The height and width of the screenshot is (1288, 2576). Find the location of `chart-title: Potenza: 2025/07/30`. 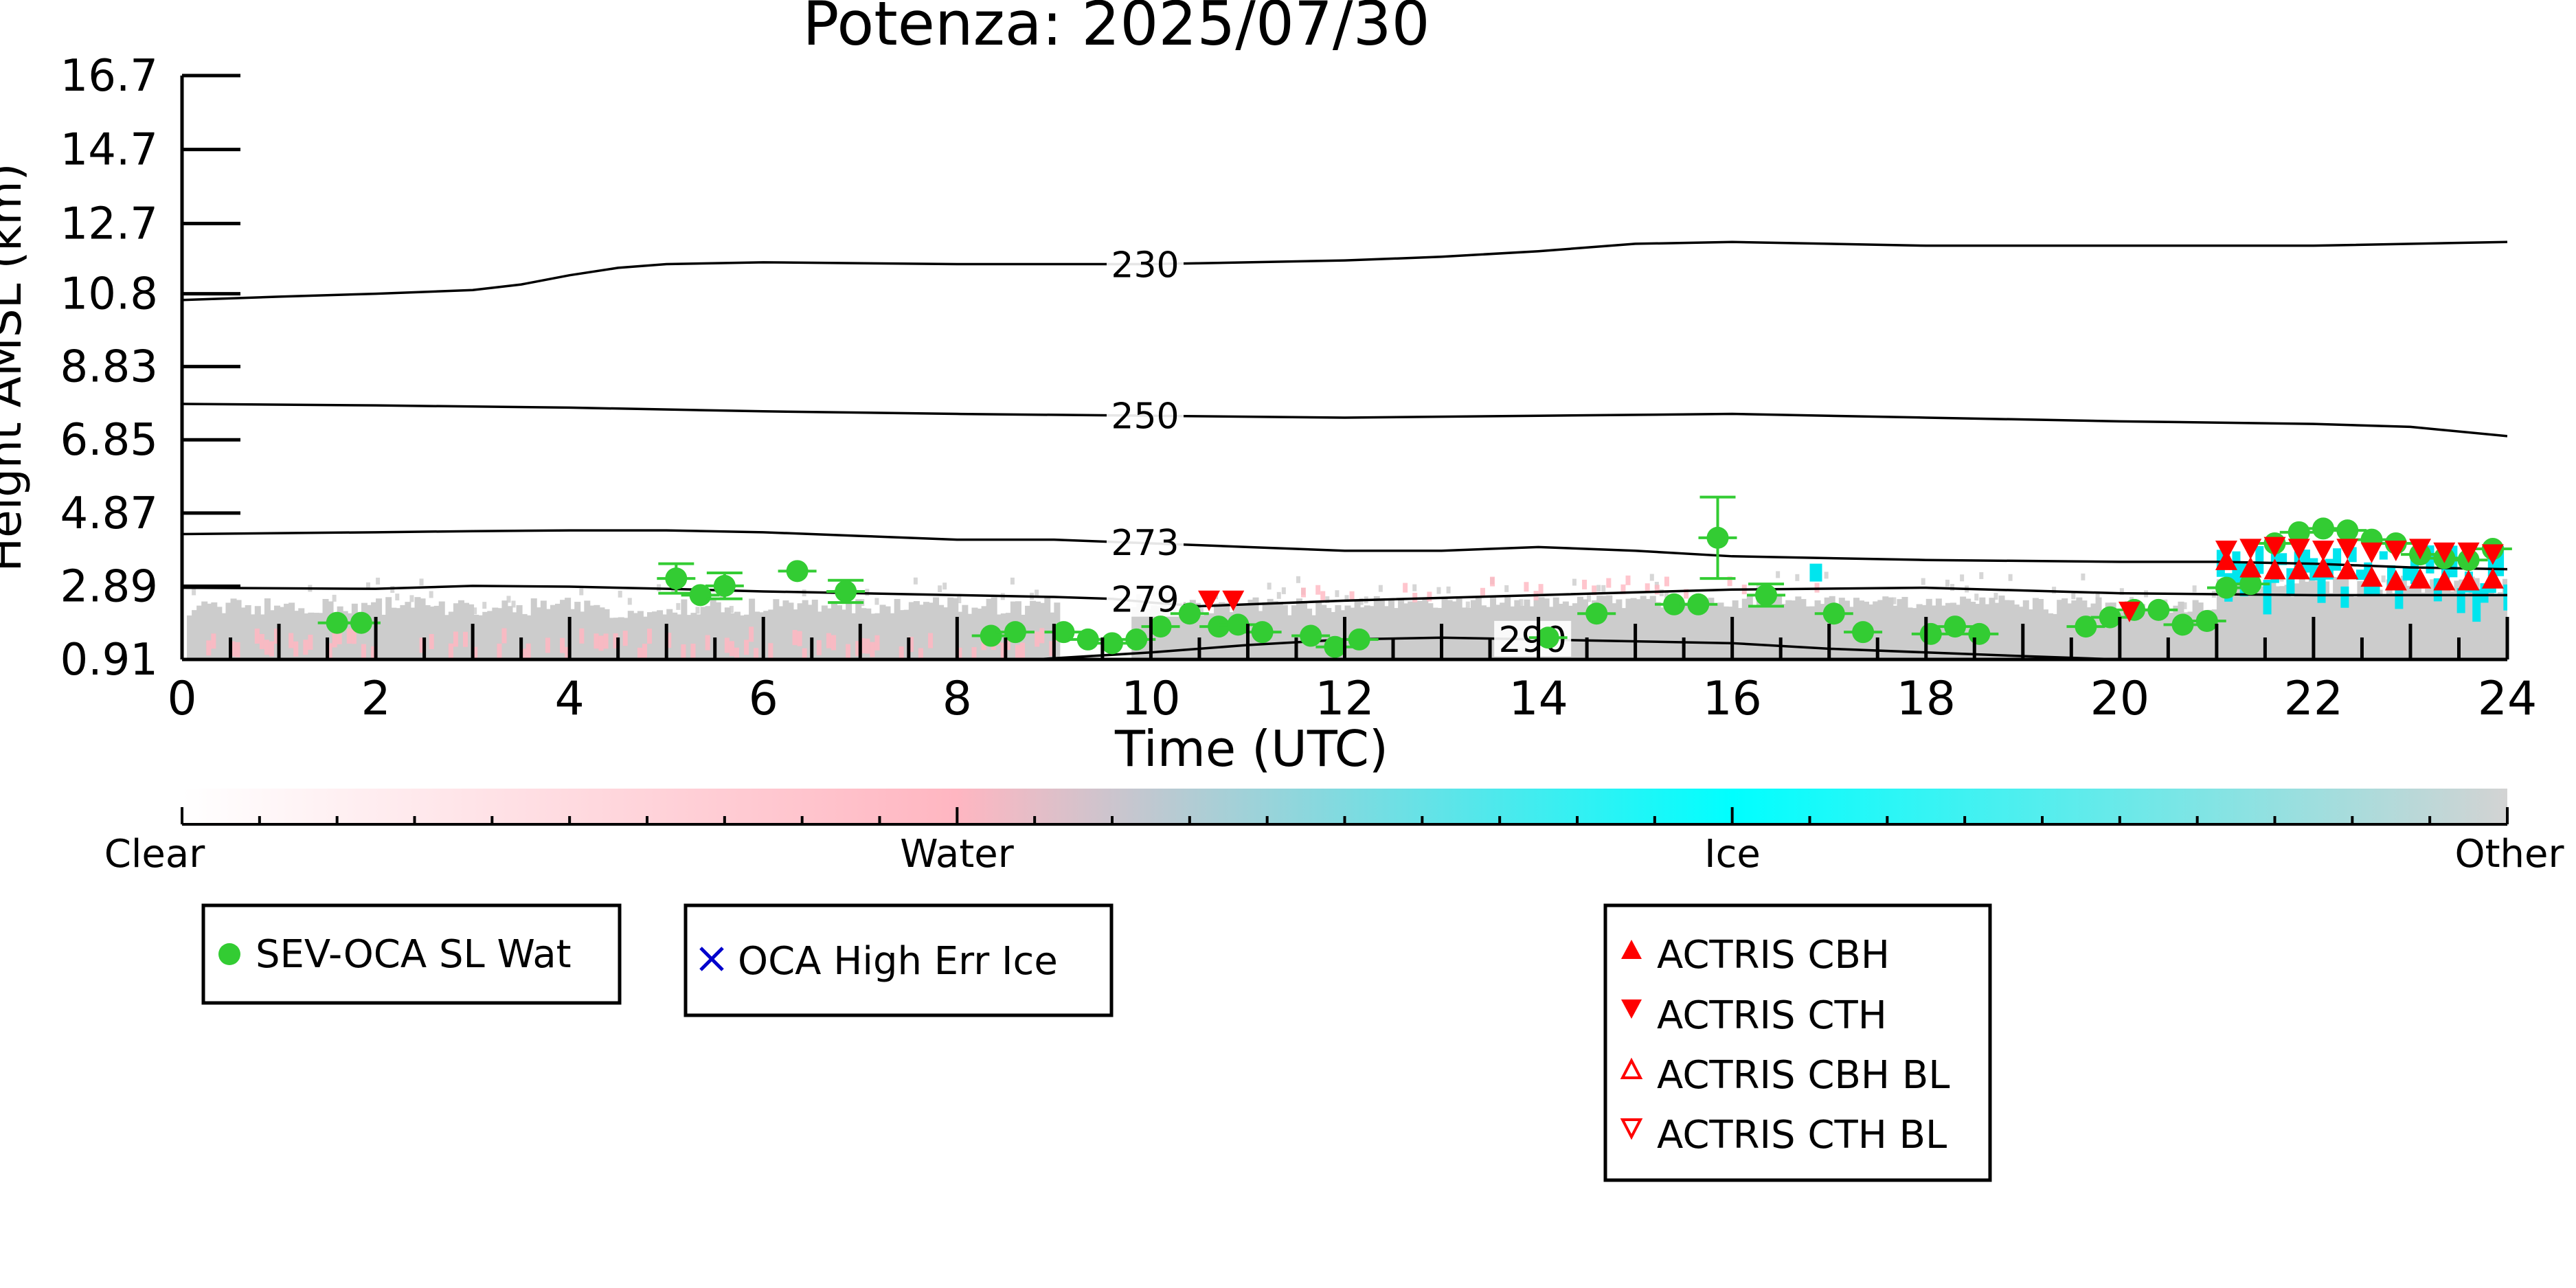

chart-title: Potenza: 2025/07/30 is located at coordinates (1116, 29).